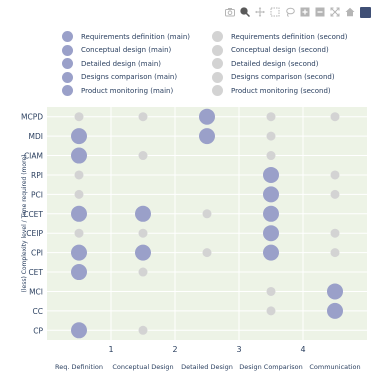 Image resolution: width=375 pixels, height=376 pixels. What do you see at coordinates (275, 12) in the screenshot?
I see `zoom-box-icon` at bounding box center [275, 12].